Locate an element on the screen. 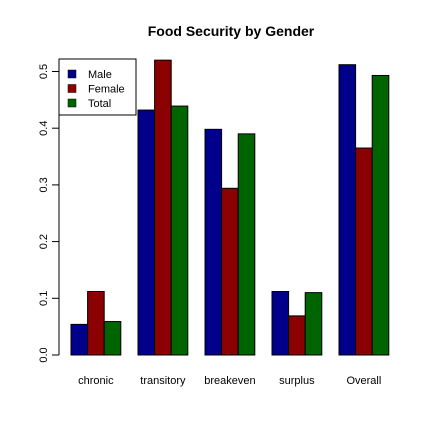  x-tick-label: transitory is located at coordinates (163, 381).